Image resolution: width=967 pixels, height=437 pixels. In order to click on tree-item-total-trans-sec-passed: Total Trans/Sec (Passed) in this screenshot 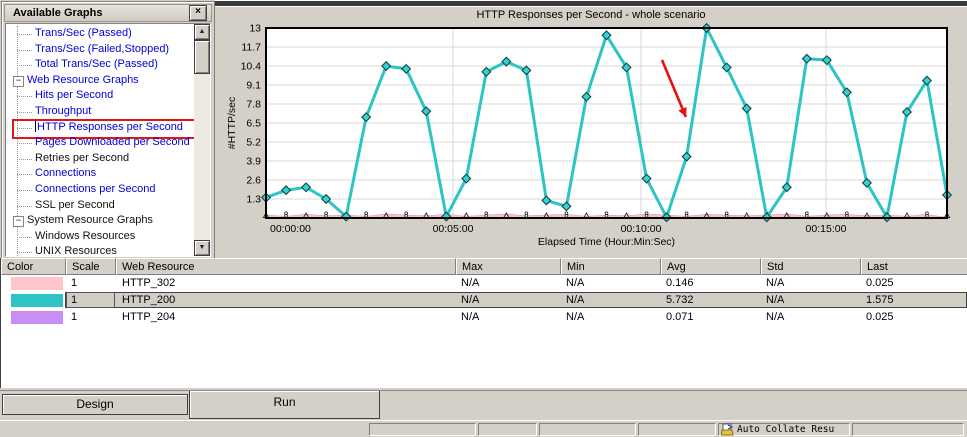, I will do `click(100, 65)`.